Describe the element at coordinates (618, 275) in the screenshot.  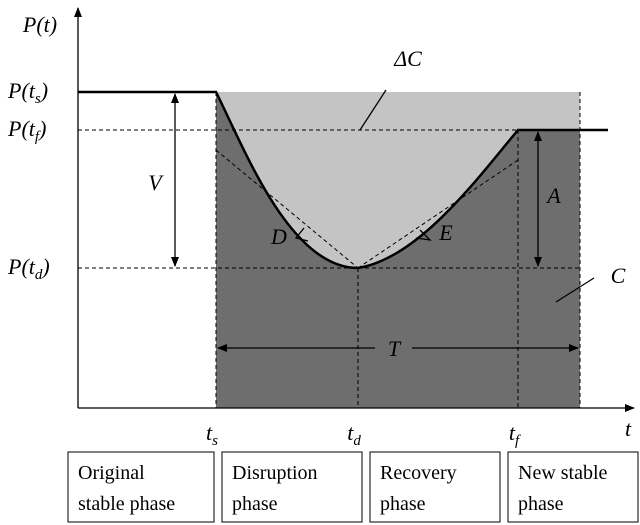
I see `c-label: C` at that location.